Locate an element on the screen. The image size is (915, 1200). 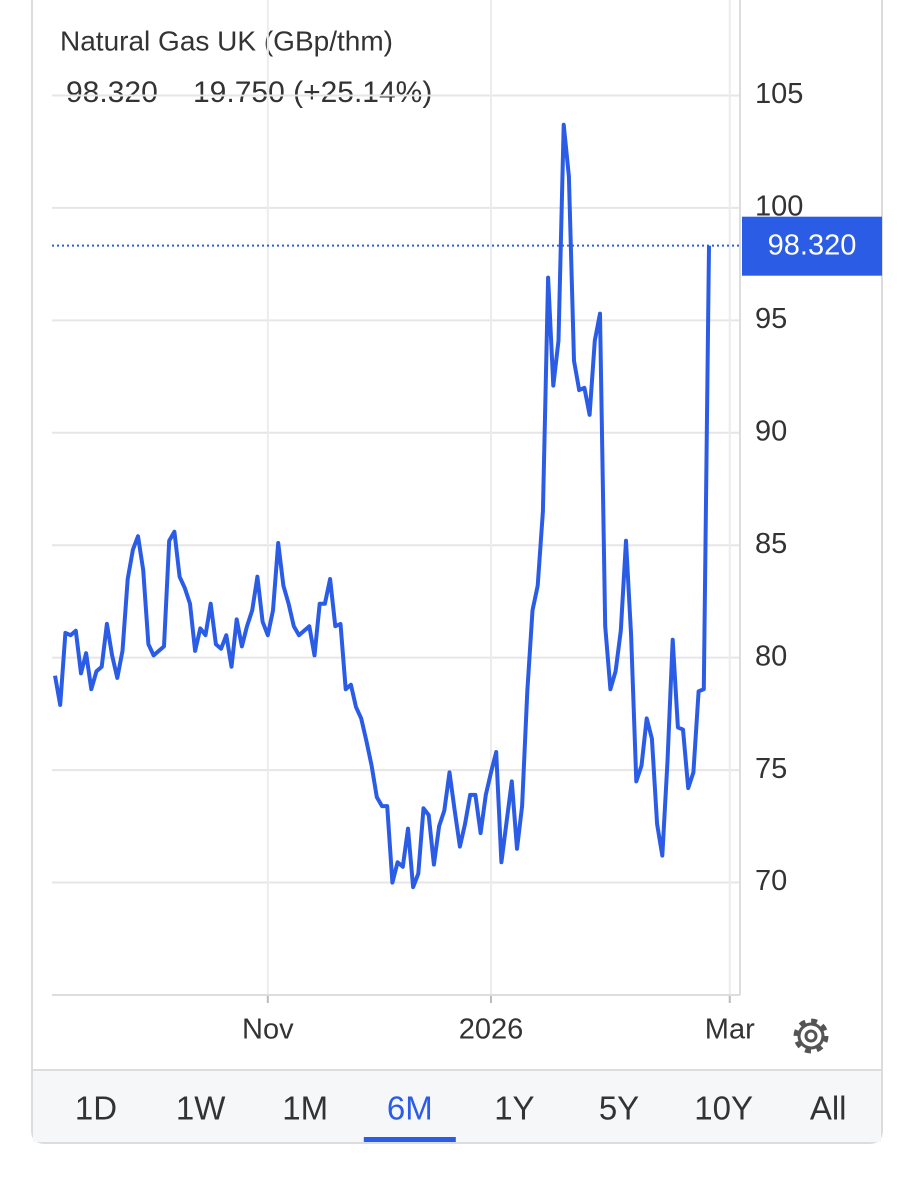
y-tick-label: 90 is located at coordinates (771, 431).